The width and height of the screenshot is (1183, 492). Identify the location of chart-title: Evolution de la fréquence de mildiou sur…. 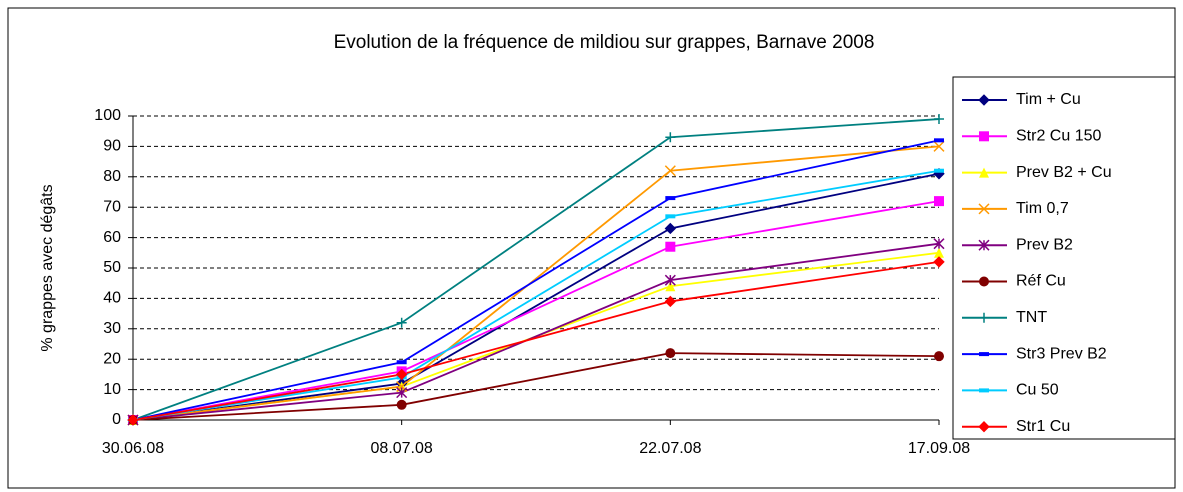
(604, 42).